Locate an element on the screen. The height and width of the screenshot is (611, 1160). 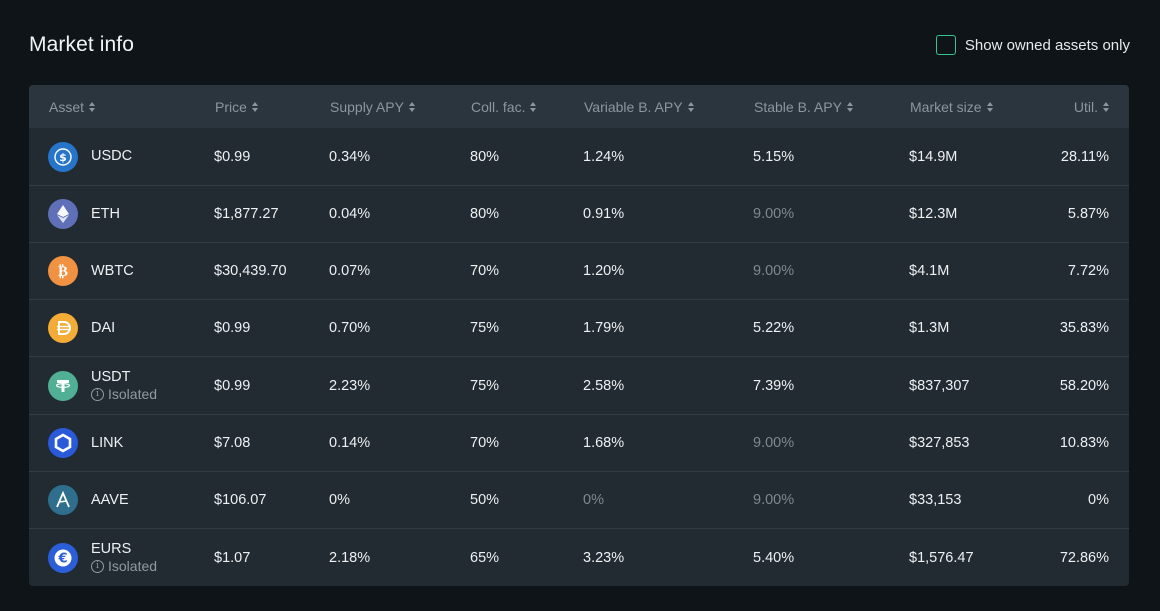
market-size-cell: $327,853 is located at coordinates (939, 443).